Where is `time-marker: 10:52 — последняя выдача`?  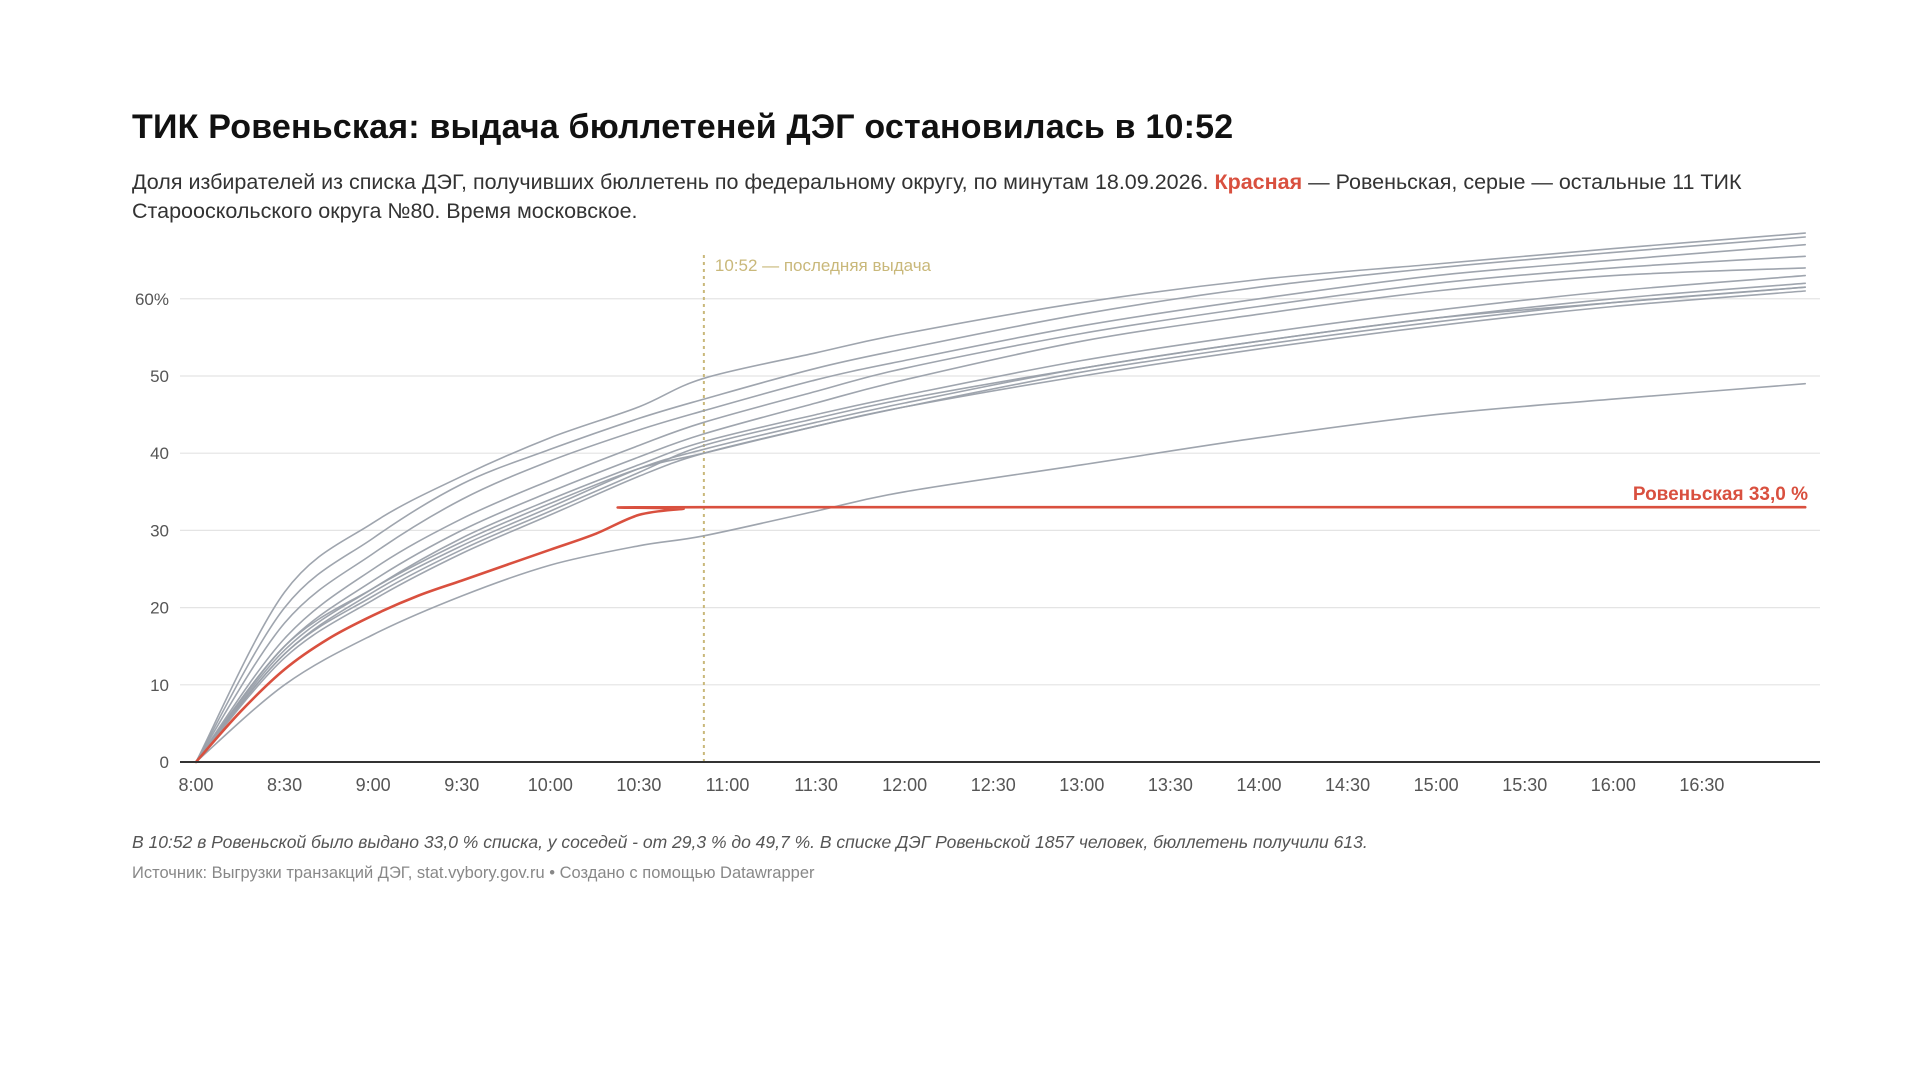 time-marker: 10:52 — последняя выдача is located at coordinates (817, 508).